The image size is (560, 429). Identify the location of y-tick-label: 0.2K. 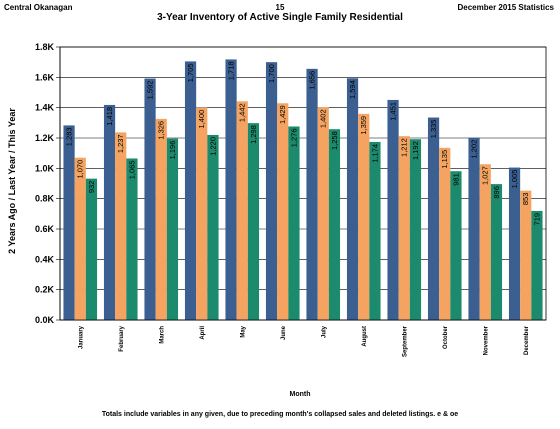
(45, 290).